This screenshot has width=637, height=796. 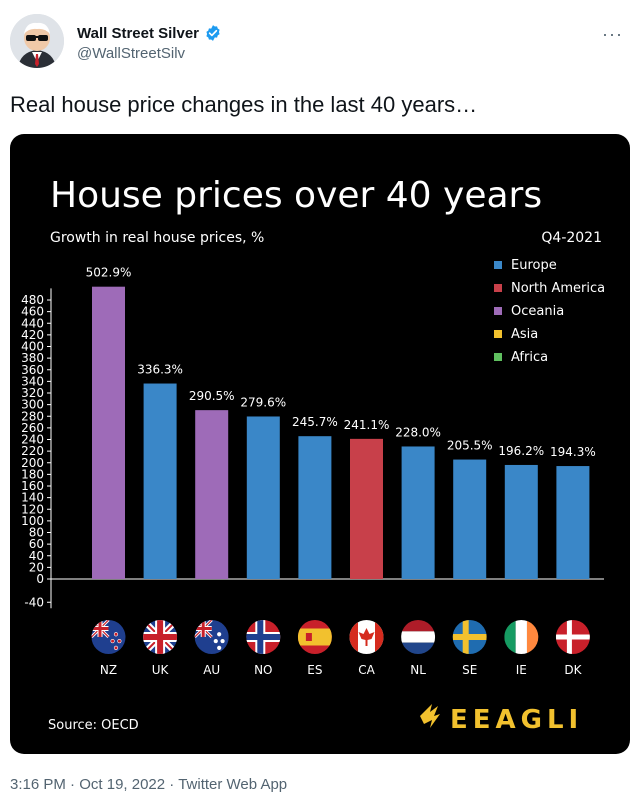 What do you see at coordinates (469, 670) in the screenshot?
I see `category-label: SE` at bounding box center [469, 670].